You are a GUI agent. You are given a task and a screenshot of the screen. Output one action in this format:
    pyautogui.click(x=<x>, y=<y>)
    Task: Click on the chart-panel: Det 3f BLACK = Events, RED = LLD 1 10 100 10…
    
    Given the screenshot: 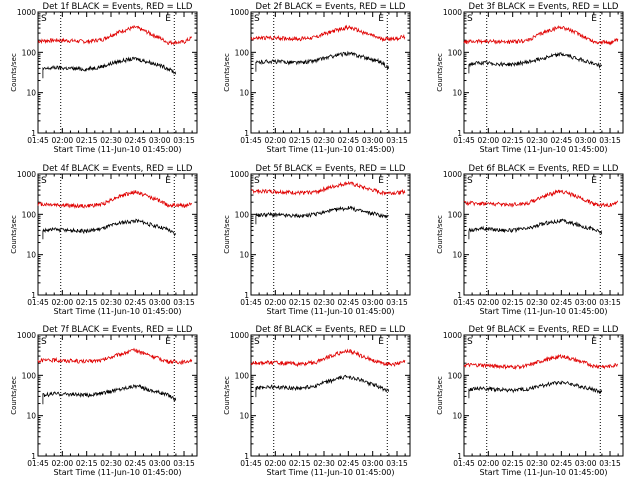 What is the action you would take?
    pyautogui.click(x=530, y=78)
    